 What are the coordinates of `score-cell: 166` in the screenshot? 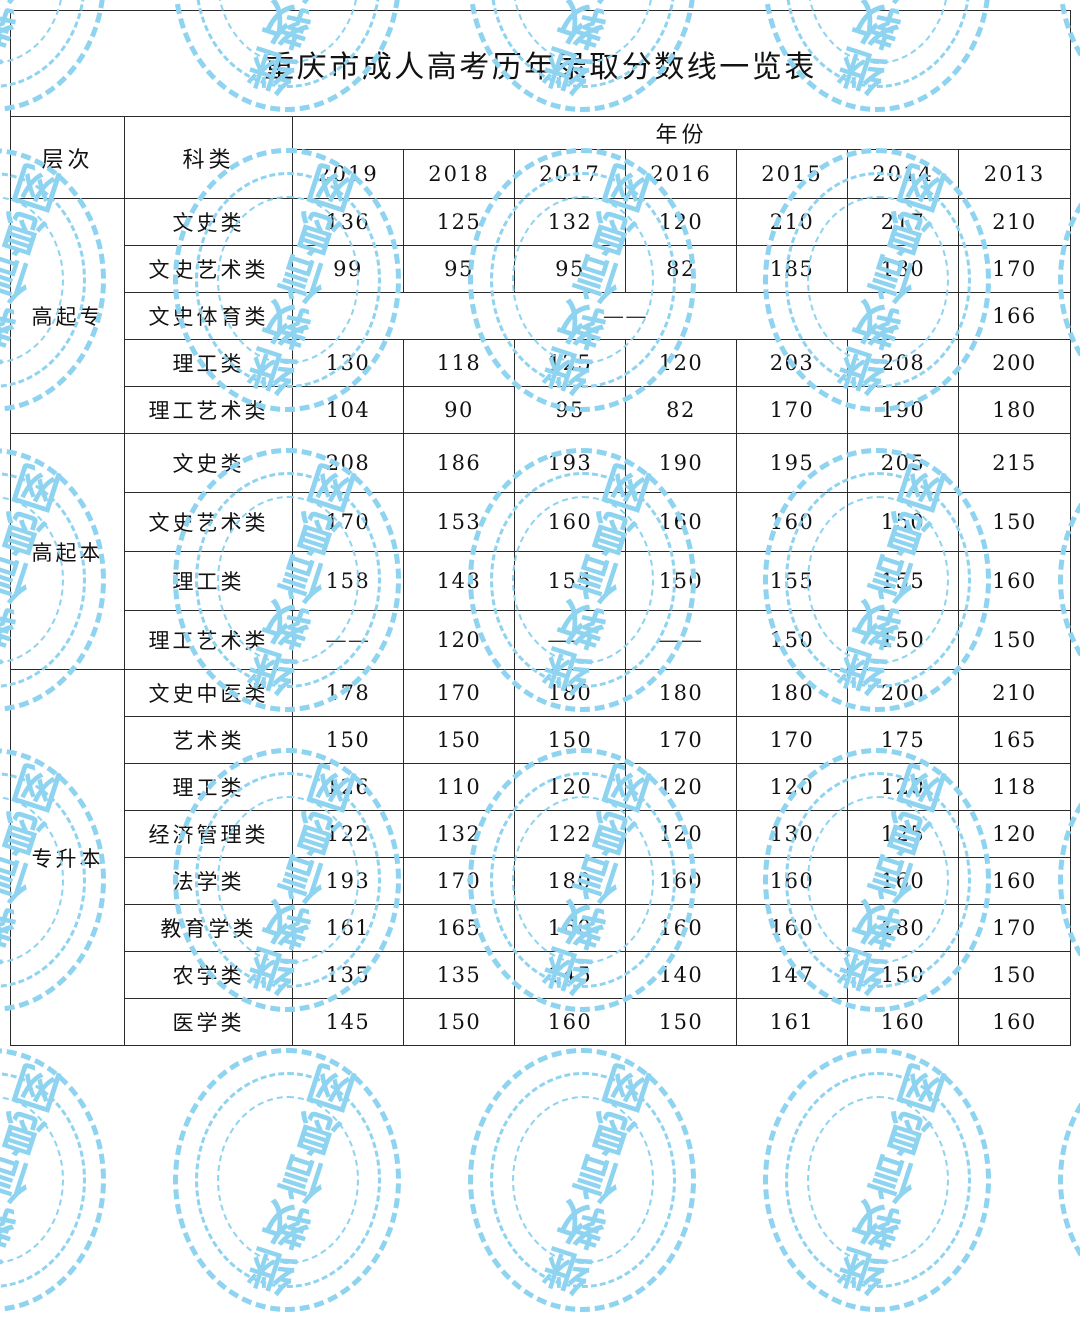 It's located at (1014, 316).